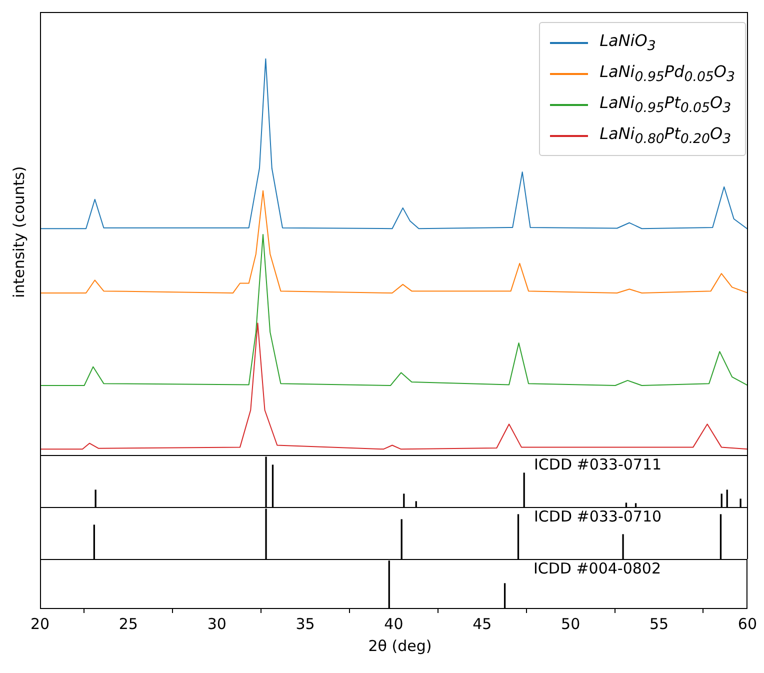 The height and width of the screenshot is (673, 764). What do you see at coordinates (748, 623) in the screenshot?
I see `x-tick-label: 60` at bounding box center [748, 623].